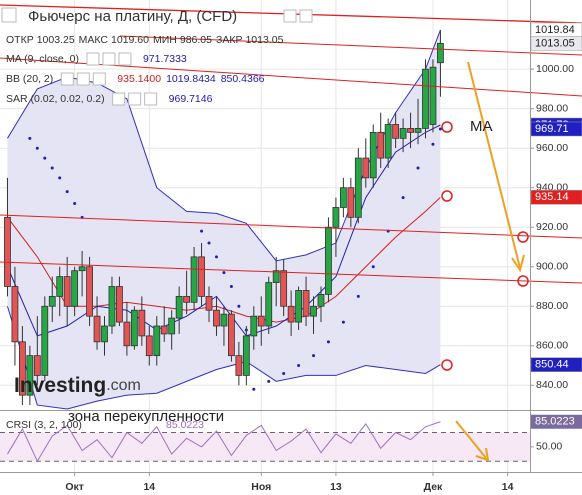 The width and height of the screenshot is (582, 495). I want to click on crsi-value: 85.0223, so click(185, 425).